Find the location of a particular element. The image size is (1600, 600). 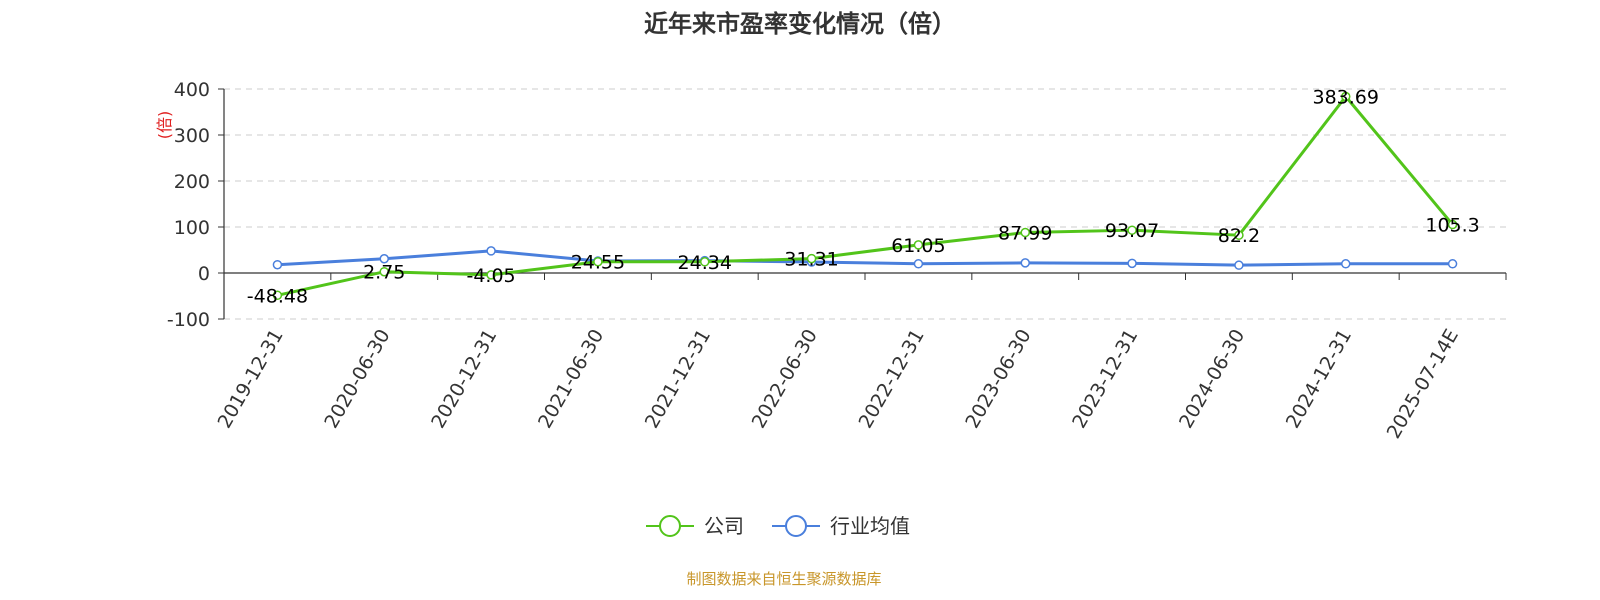

chart-title: 近年来市盈率变化情况（倍） is located at coordinates (800, 24).